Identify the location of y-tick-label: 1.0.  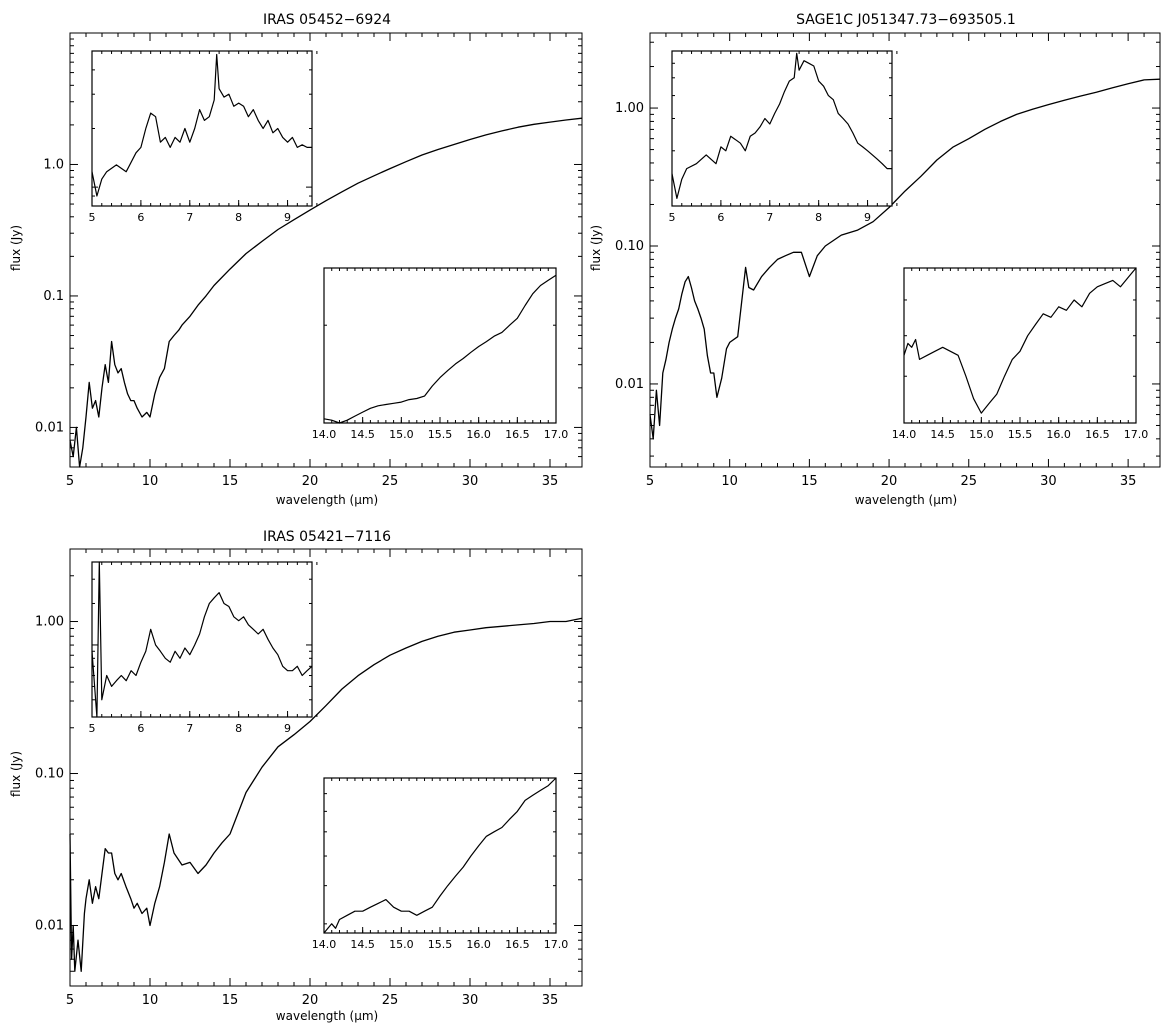
(53, 164).